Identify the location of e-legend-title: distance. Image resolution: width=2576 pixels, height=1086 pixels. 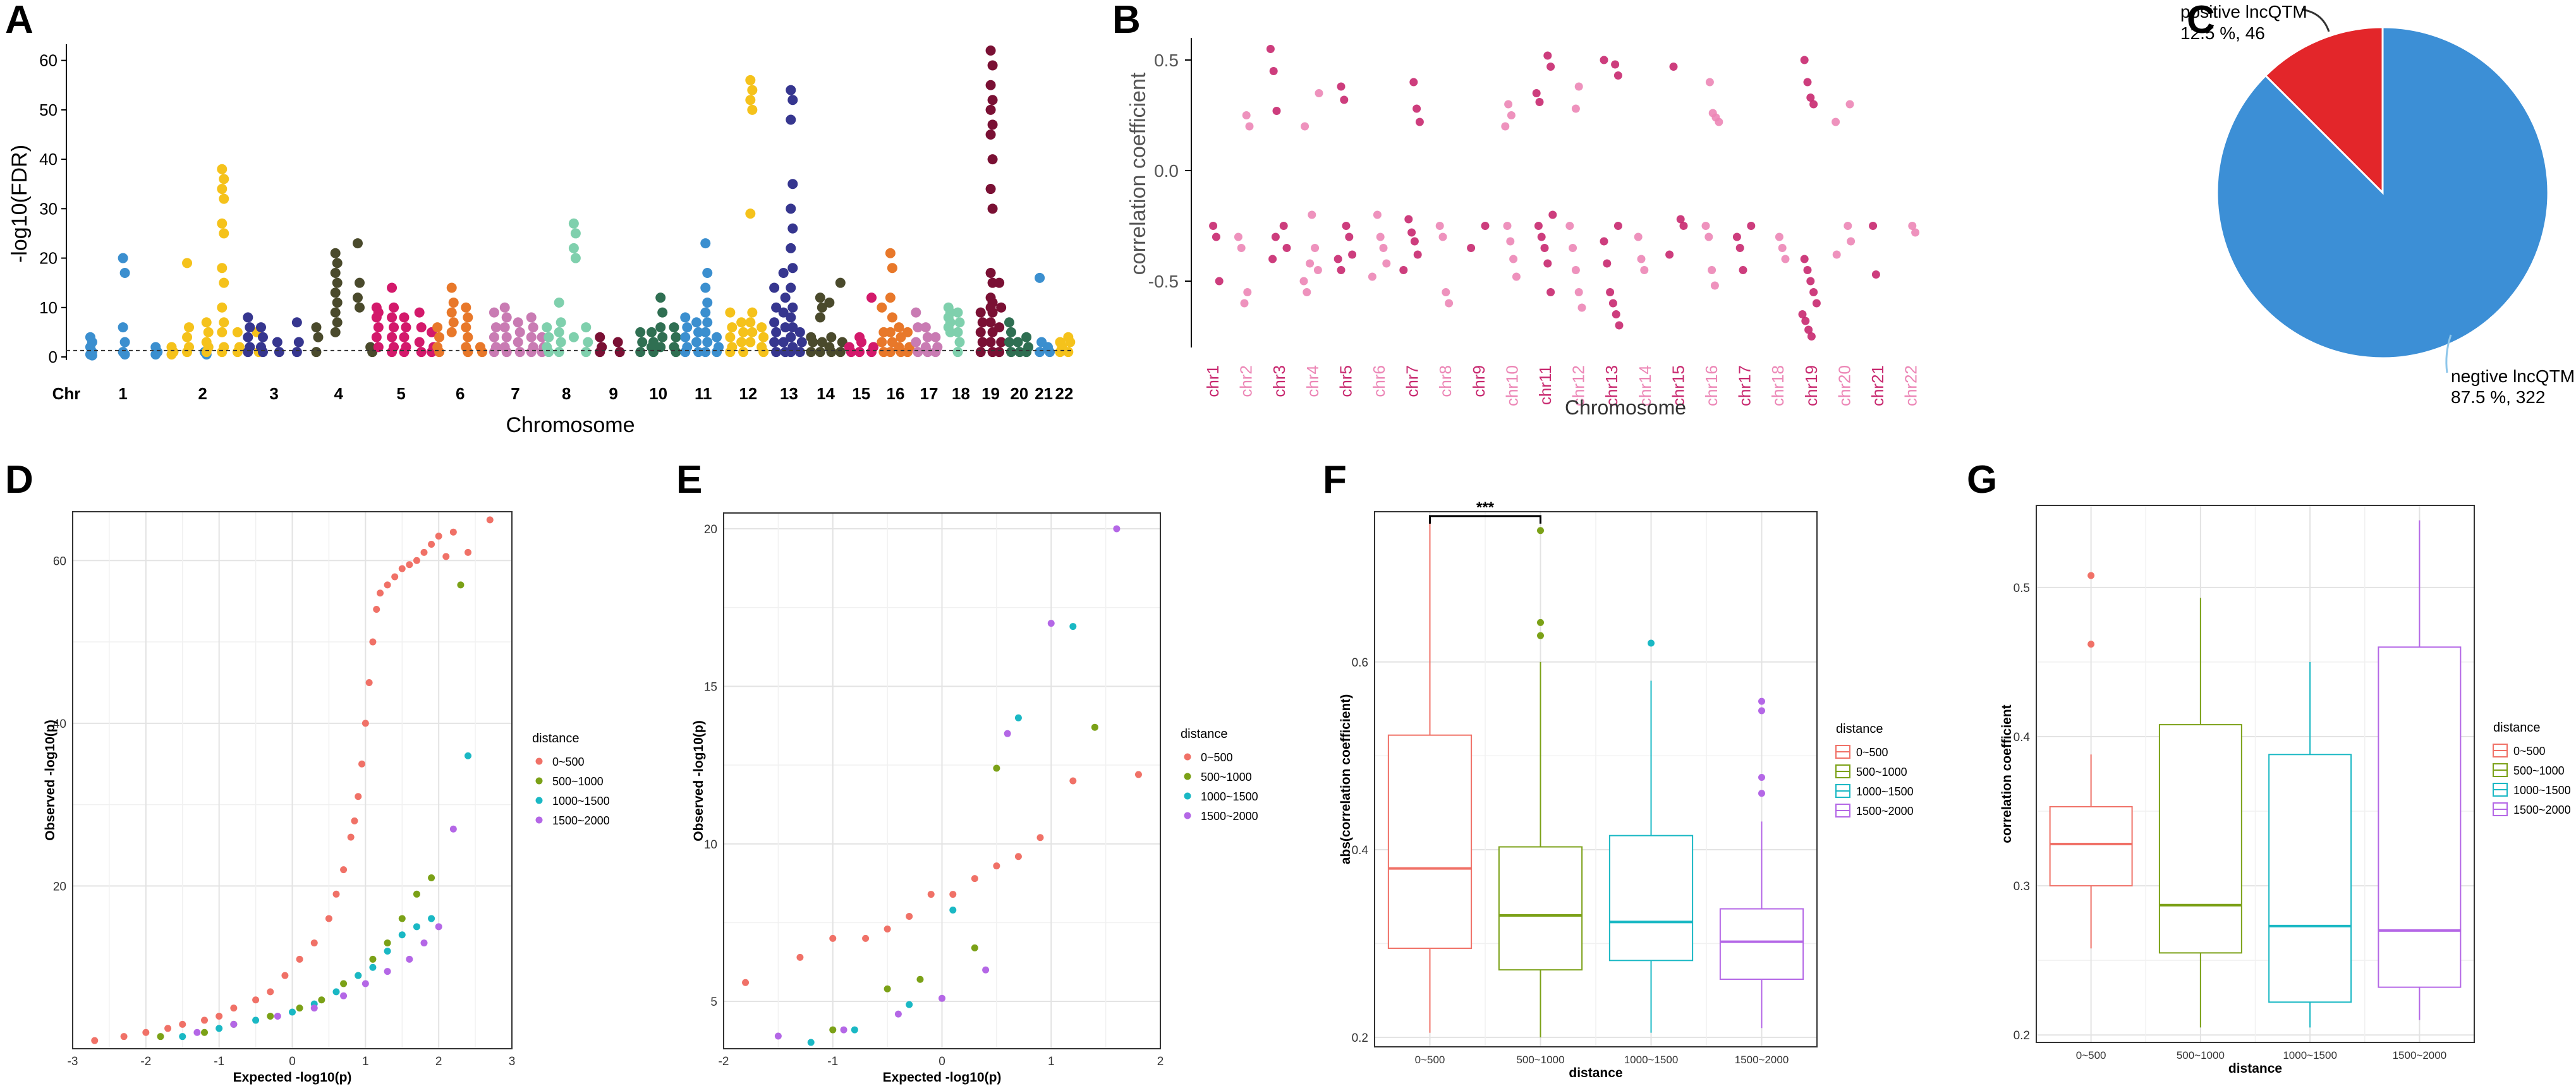
(1204, 734).